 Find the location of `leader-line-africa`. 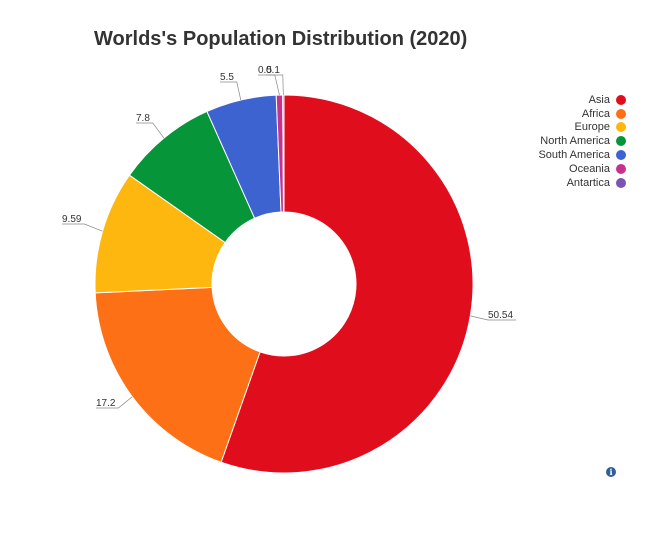

leader-line-africa is located at coordinates (114, 402).